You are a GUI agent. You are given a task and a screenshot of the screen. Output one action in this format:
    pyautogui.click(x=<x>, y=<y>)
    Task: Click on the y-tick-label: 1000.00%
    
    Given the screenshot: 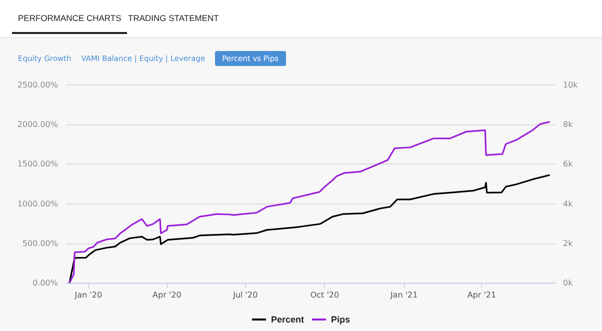 What is the action you would take?
    pyautogui.click(x=37, y=203)
    